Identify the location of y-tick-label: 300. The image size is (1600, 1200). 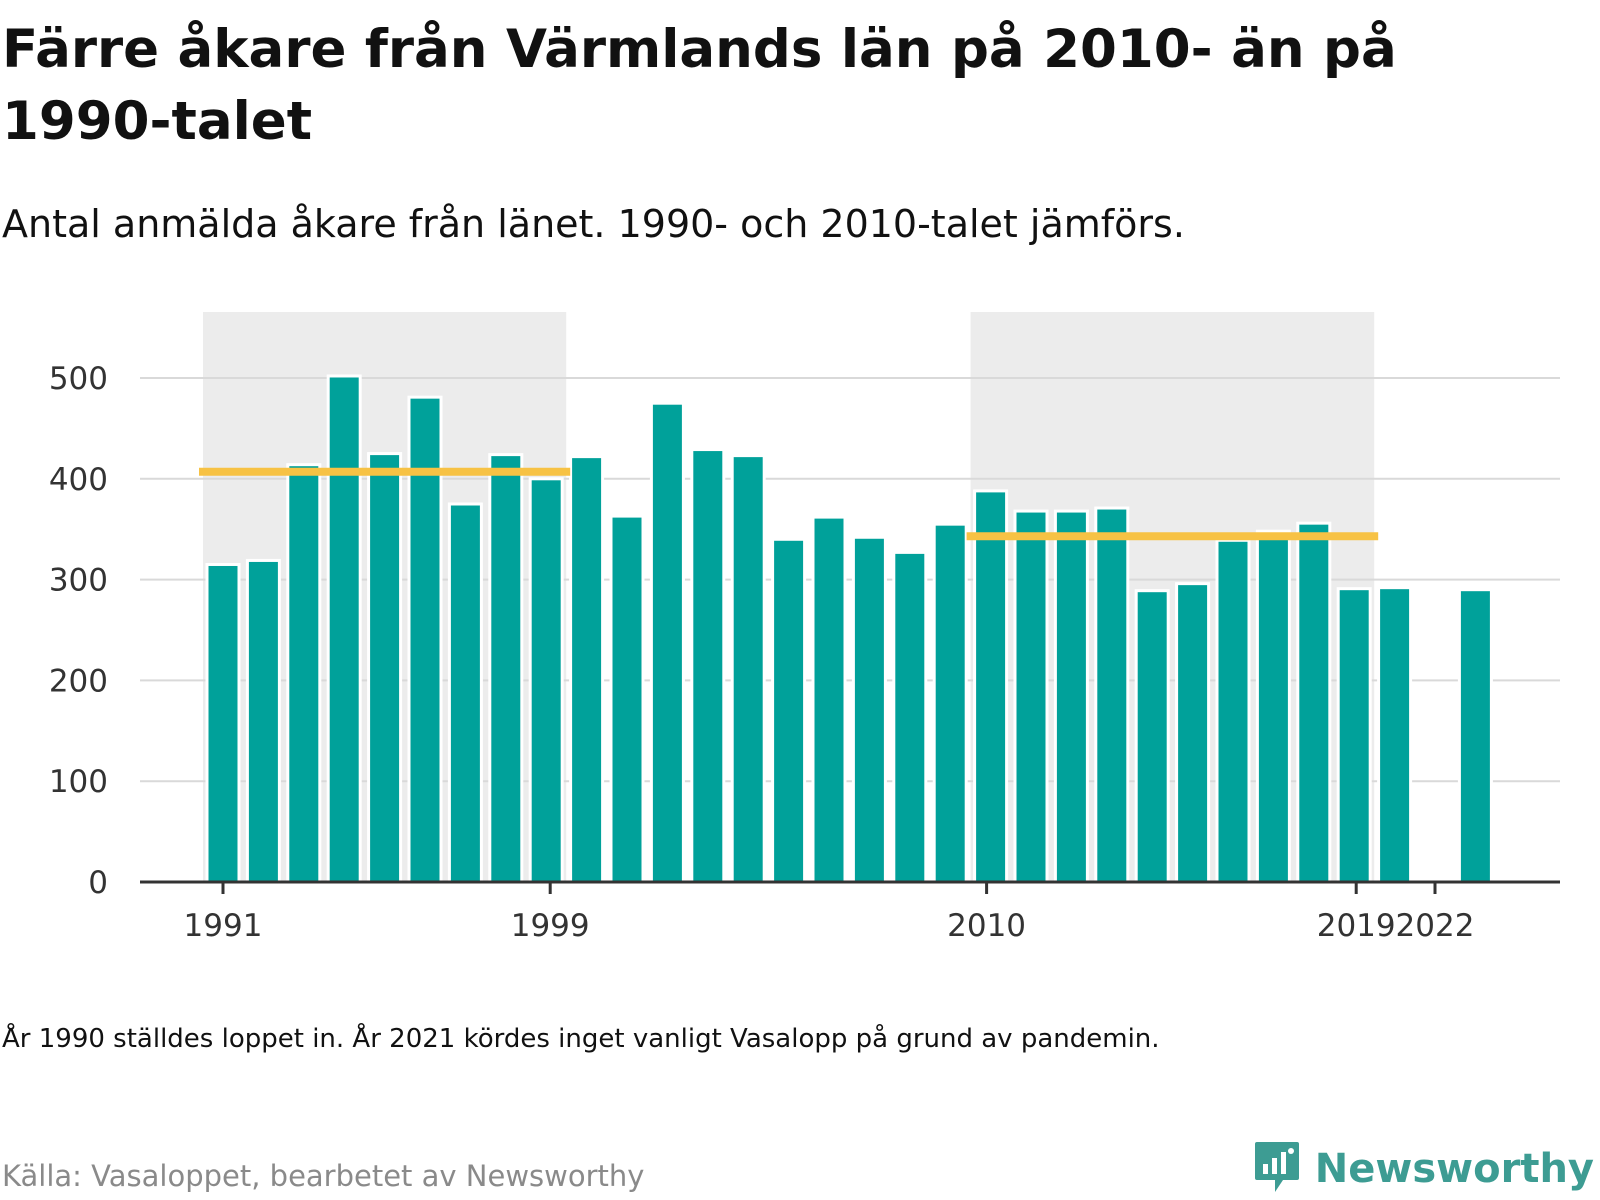
(78, 581).